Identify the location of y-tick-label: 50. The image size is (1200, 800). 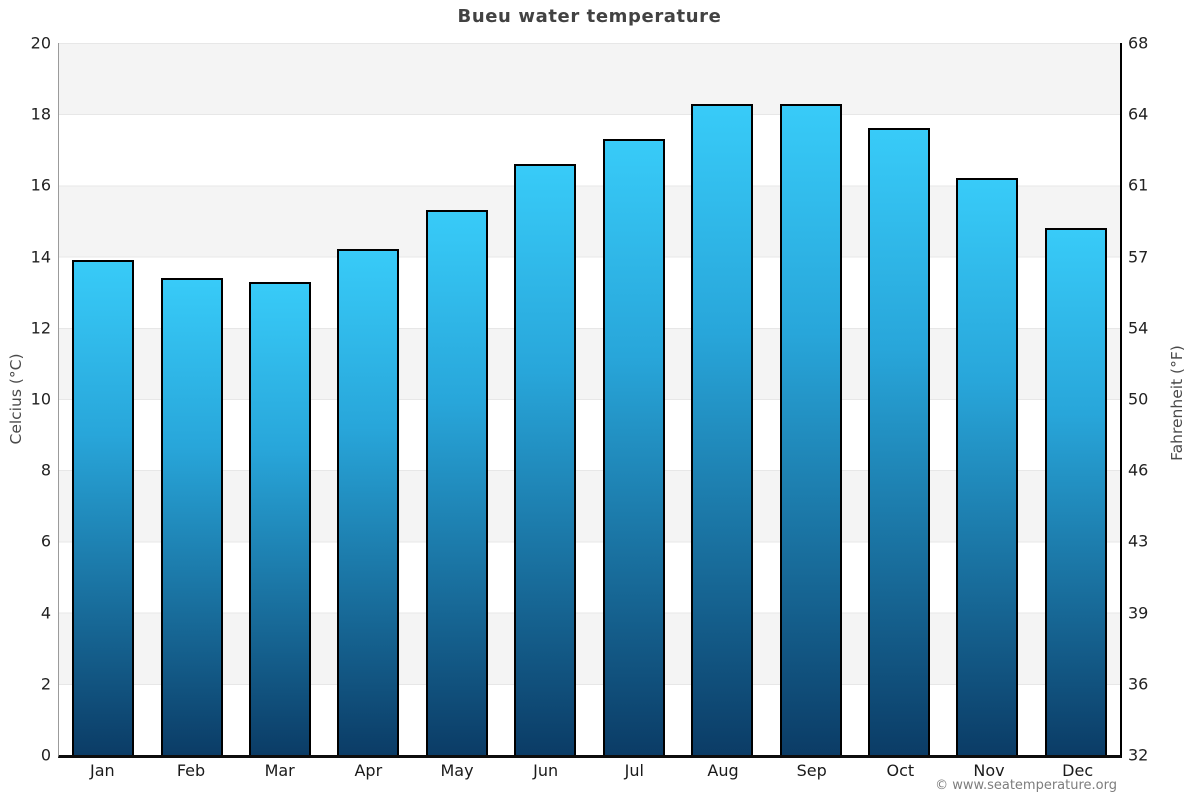
(1138, 399).